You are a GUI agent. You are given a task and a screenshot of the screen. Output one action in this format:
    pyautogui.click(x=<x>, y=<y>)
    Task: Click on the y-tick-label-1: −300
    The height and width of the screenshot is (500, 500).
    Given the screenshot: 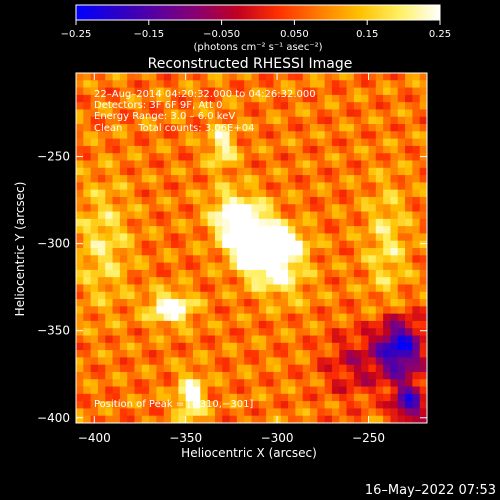 What is the action you would take?
    pyautogui.click(x=53, y=244)
    